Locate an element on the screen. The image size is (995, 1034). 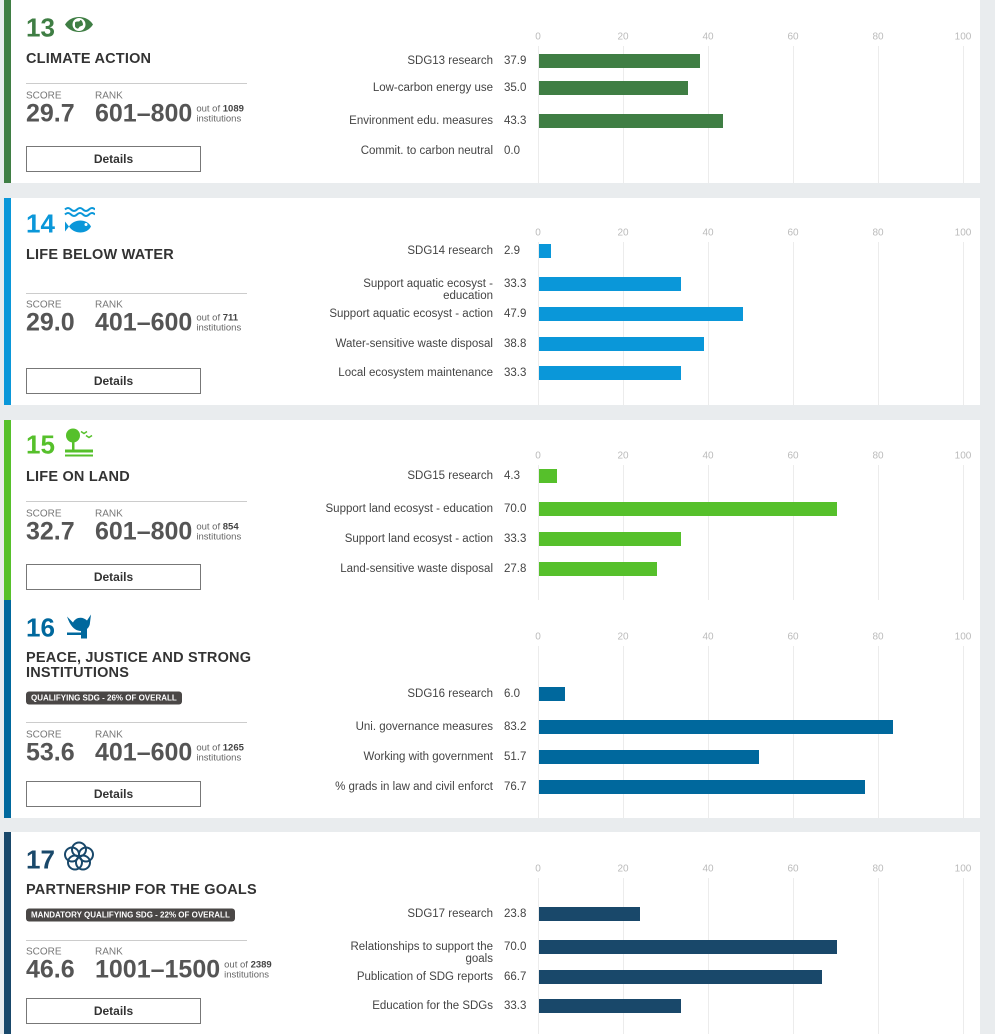
metric-label: Support land ecosyst - action is located at coordinates (418, 539).